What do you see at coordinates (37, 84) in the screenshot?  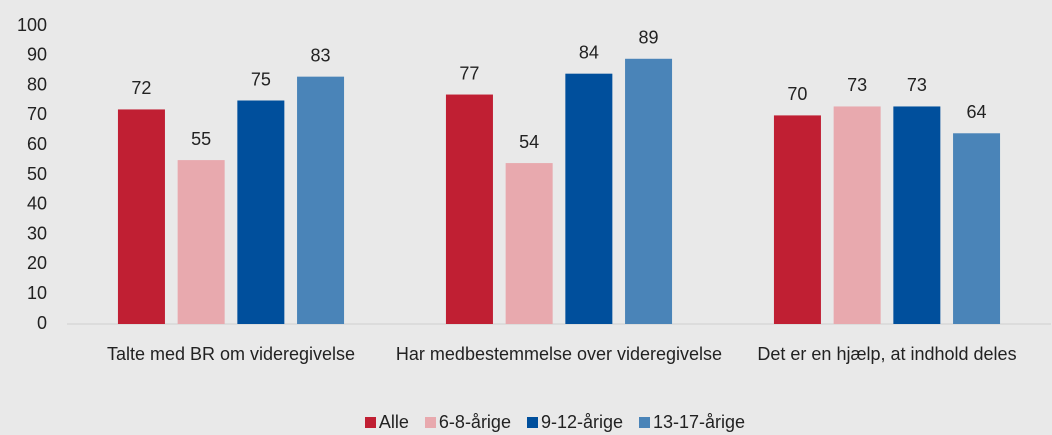 I see `y-tick-label: 80` at bounding box center [37, 84].